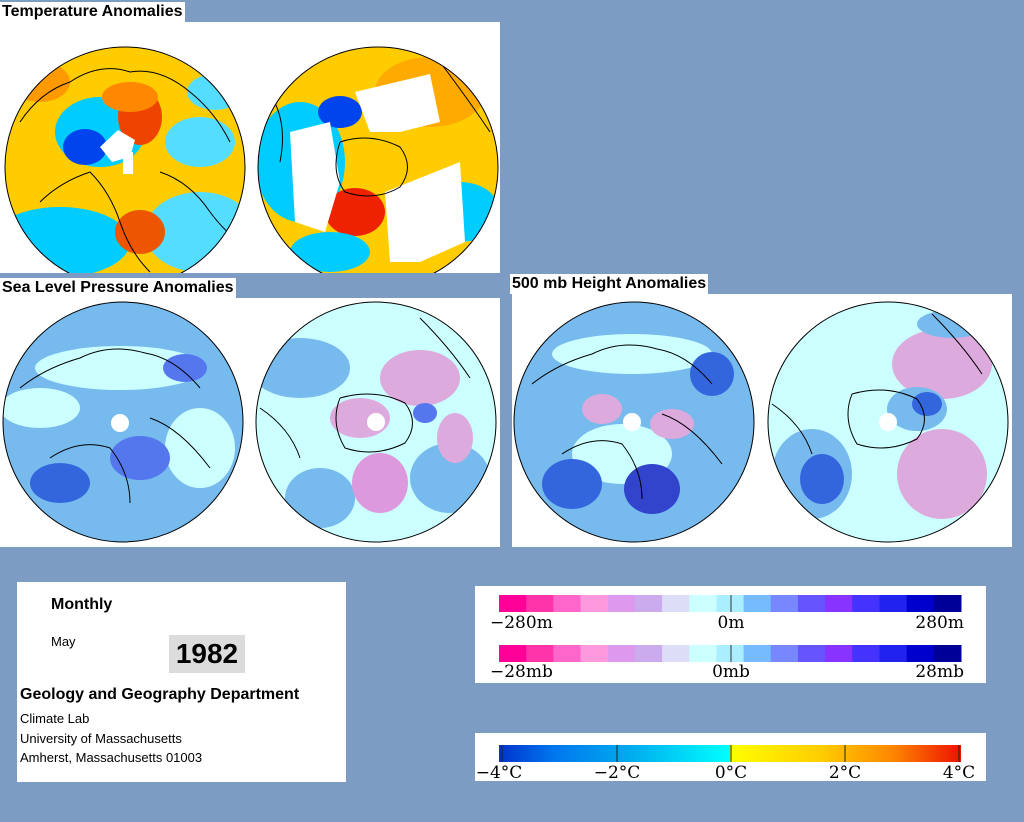  Describe the element at coordinates (160, 694) in the screenshot. I see `department-label: Geology and Geography Department` at that location.